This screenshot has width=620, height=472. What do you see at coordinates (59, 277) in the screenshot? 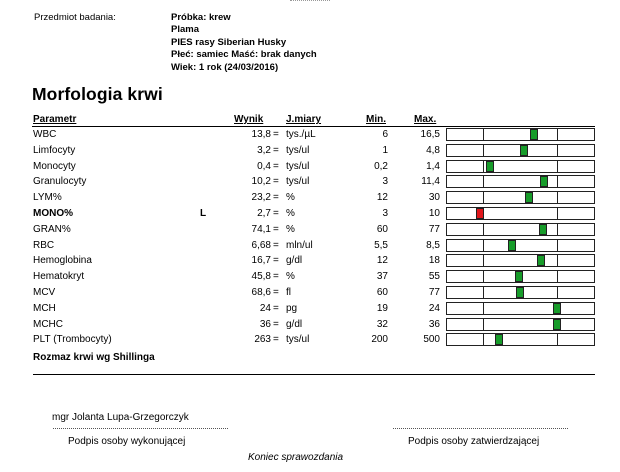
I see `parameter-name: Hematokryt` at bounding box center [59, 277].